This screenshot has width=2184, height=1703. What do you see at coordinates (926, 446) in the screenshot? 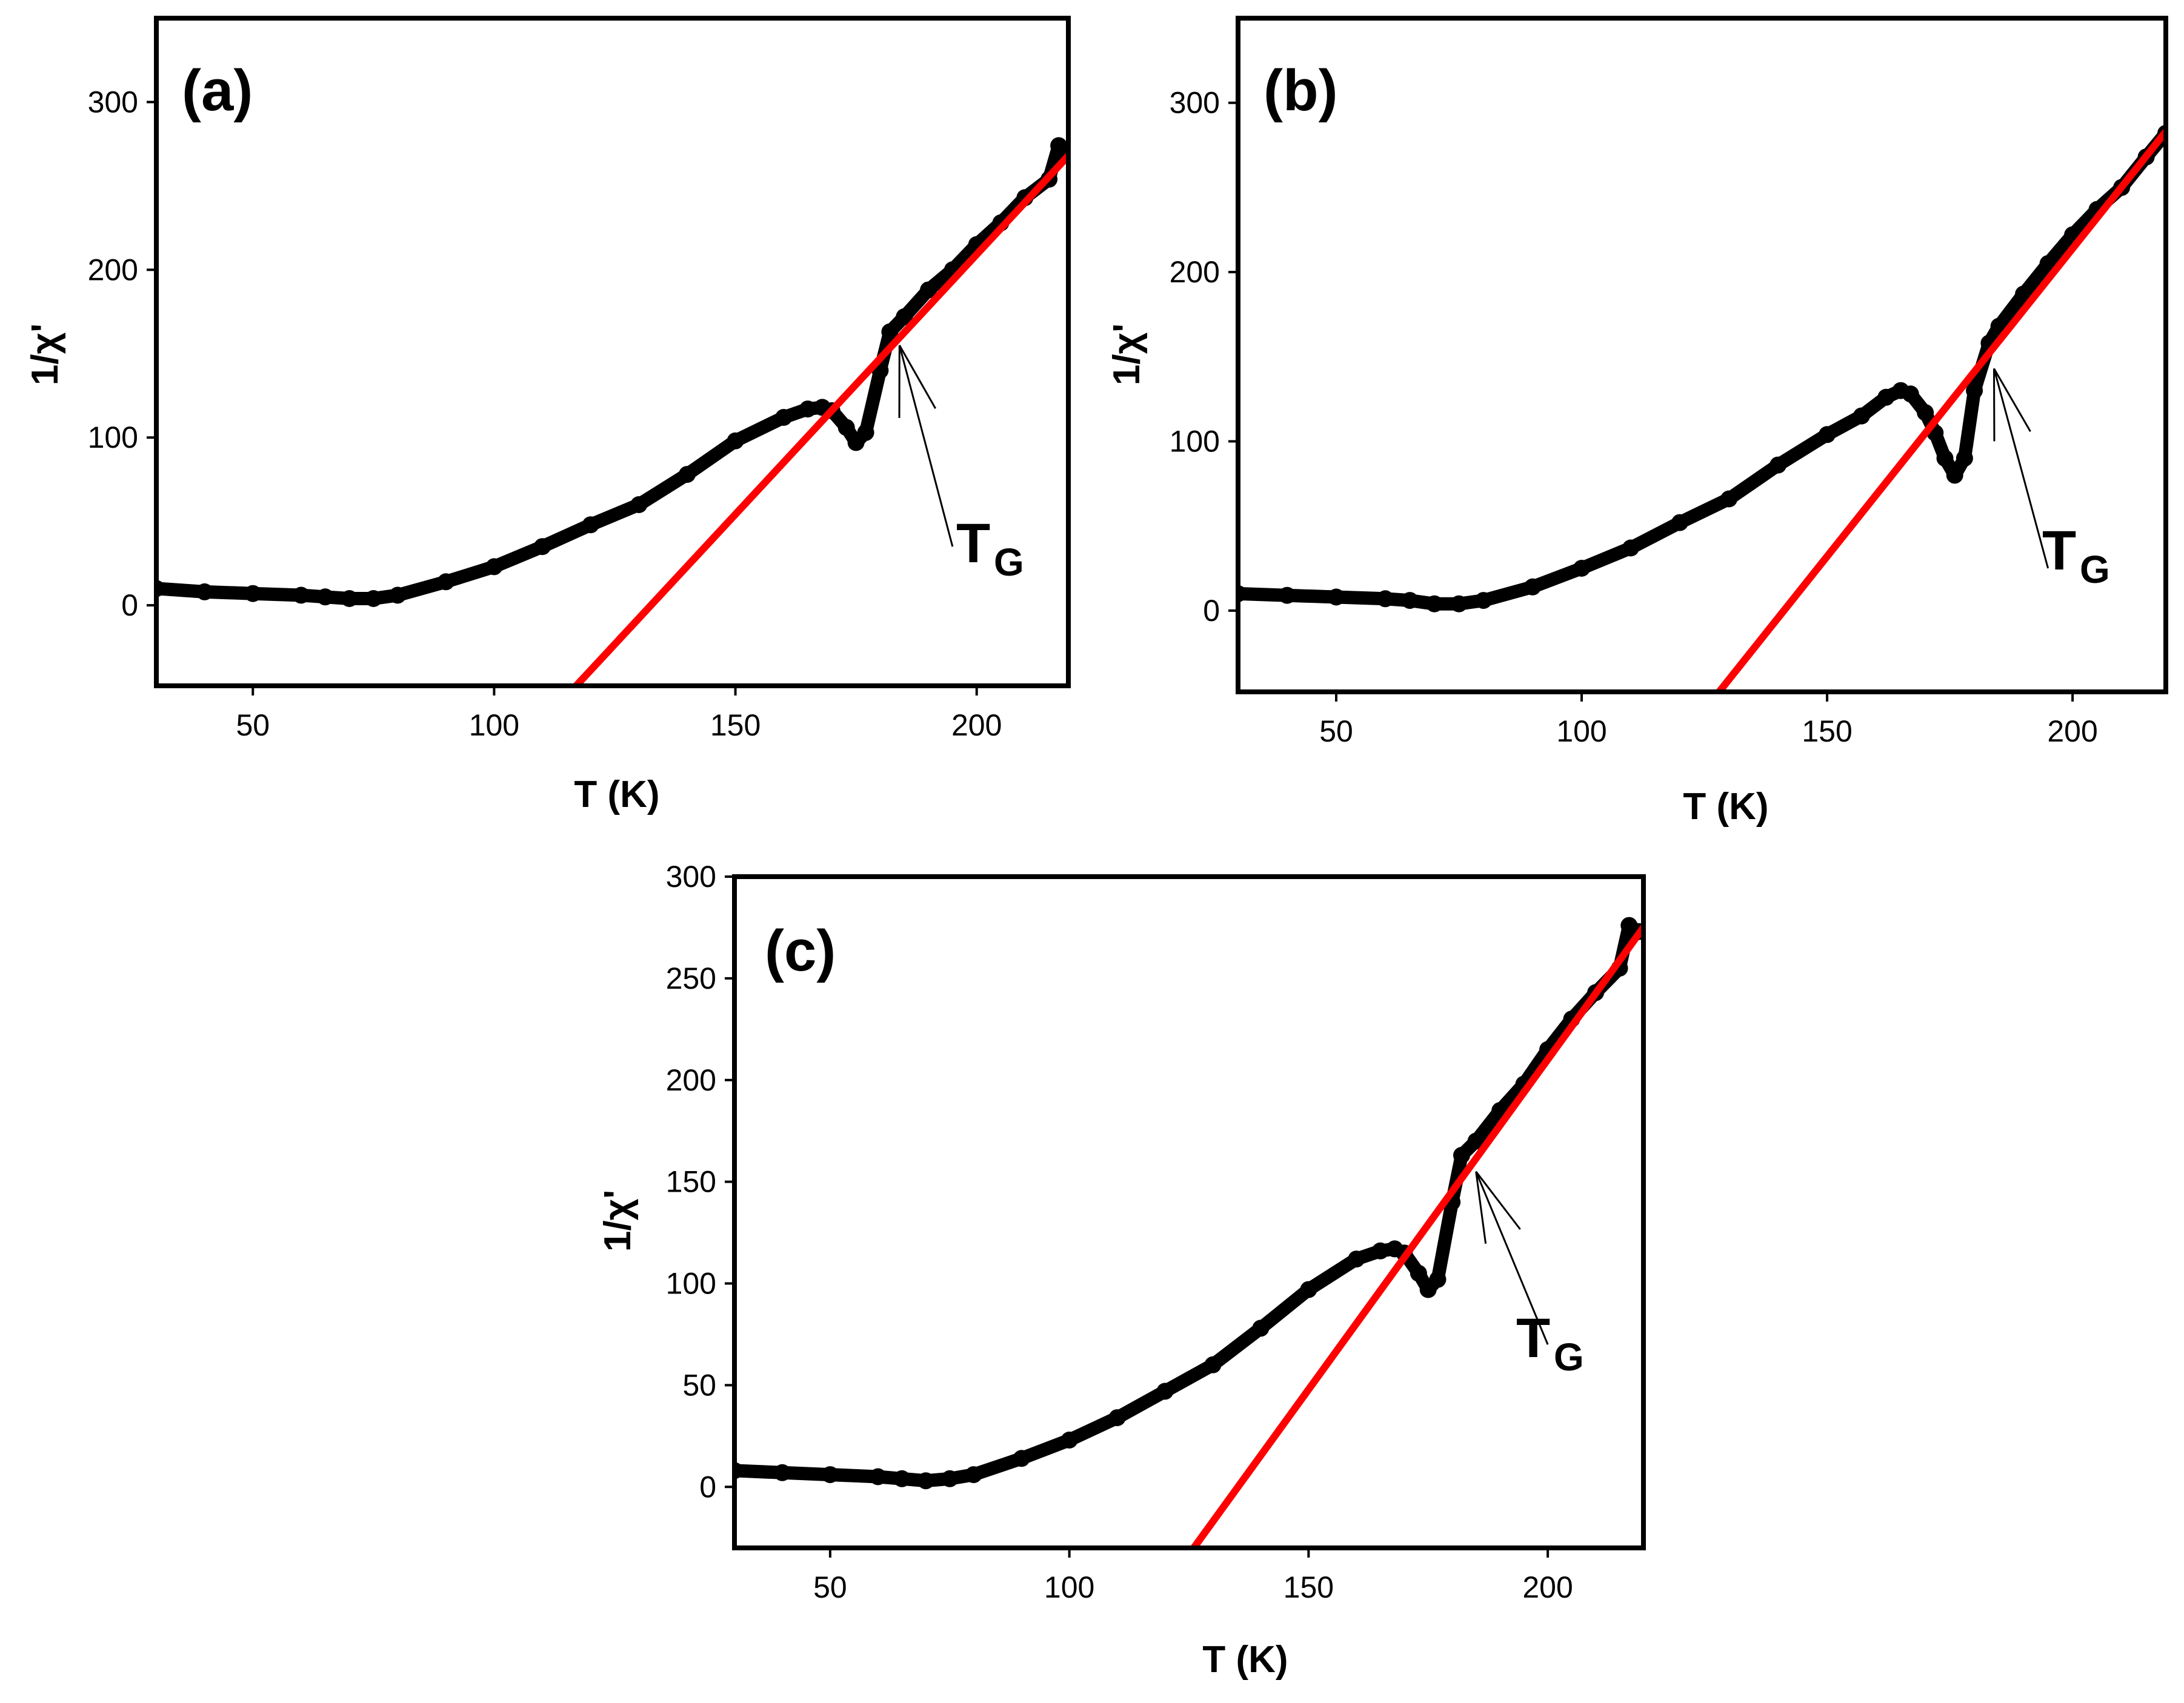
I see `panel-a-tg-arrow` at bounding box center [926, 446].